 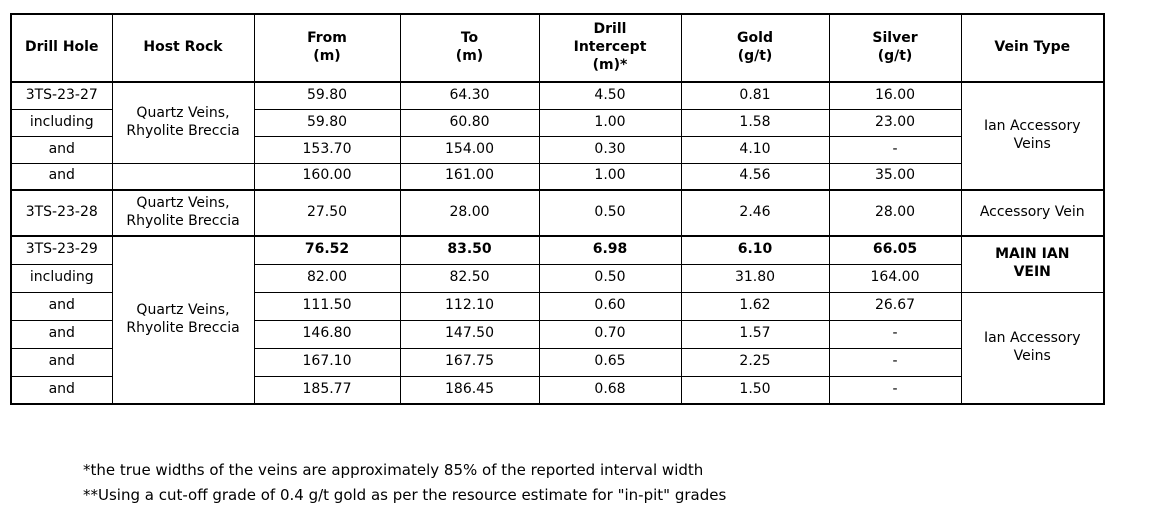 What do you see at coordinates (895, 122) in the screenshot?
I see `silver-cell: 23.00` at bounding box center [895, 122].